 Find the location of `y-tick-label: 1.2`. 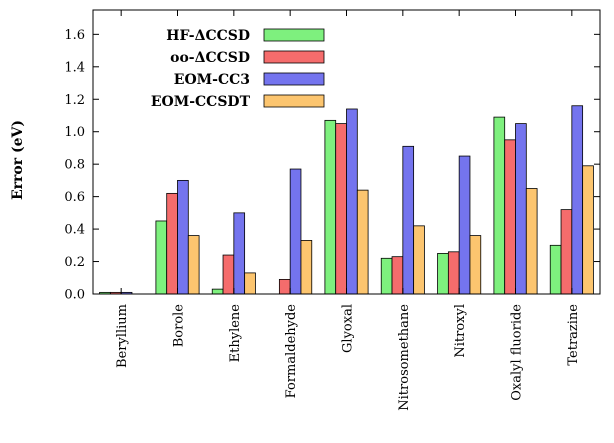

y-tick-label: 1.2 is located at coordinates (74, 100).